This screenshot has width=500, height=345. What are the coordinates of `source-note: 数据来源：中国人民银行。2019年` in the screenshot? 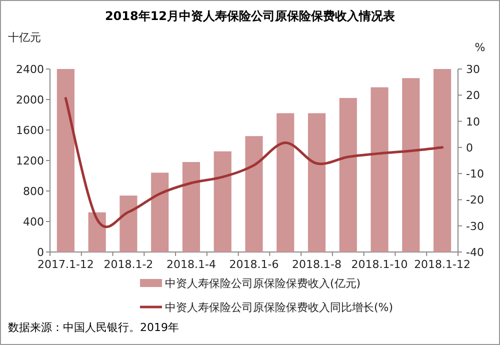 It's located at (93, 327).